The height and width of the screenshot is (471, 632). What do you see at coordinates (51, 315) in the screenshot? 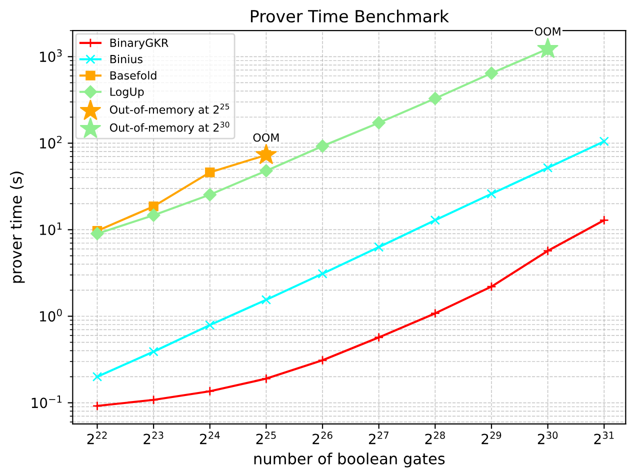
I see `y-tick-label: 10$^{0}$` at bounding box center [51, 315].